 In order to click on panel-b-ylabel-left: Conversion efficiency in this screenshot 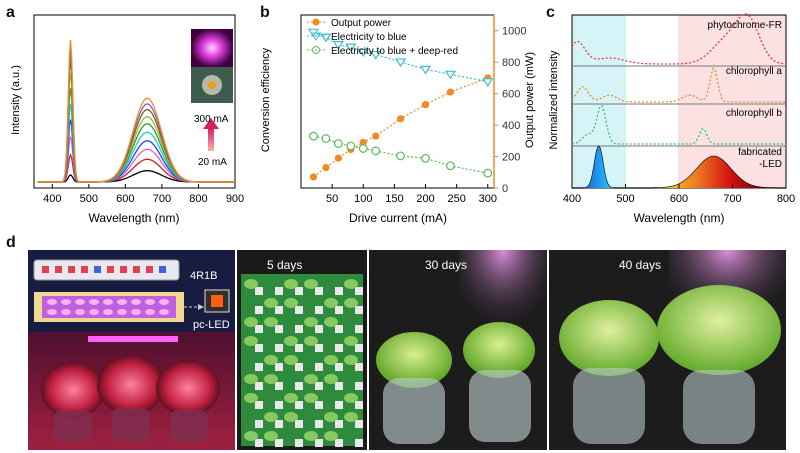, I will do `click(266, 99)`.